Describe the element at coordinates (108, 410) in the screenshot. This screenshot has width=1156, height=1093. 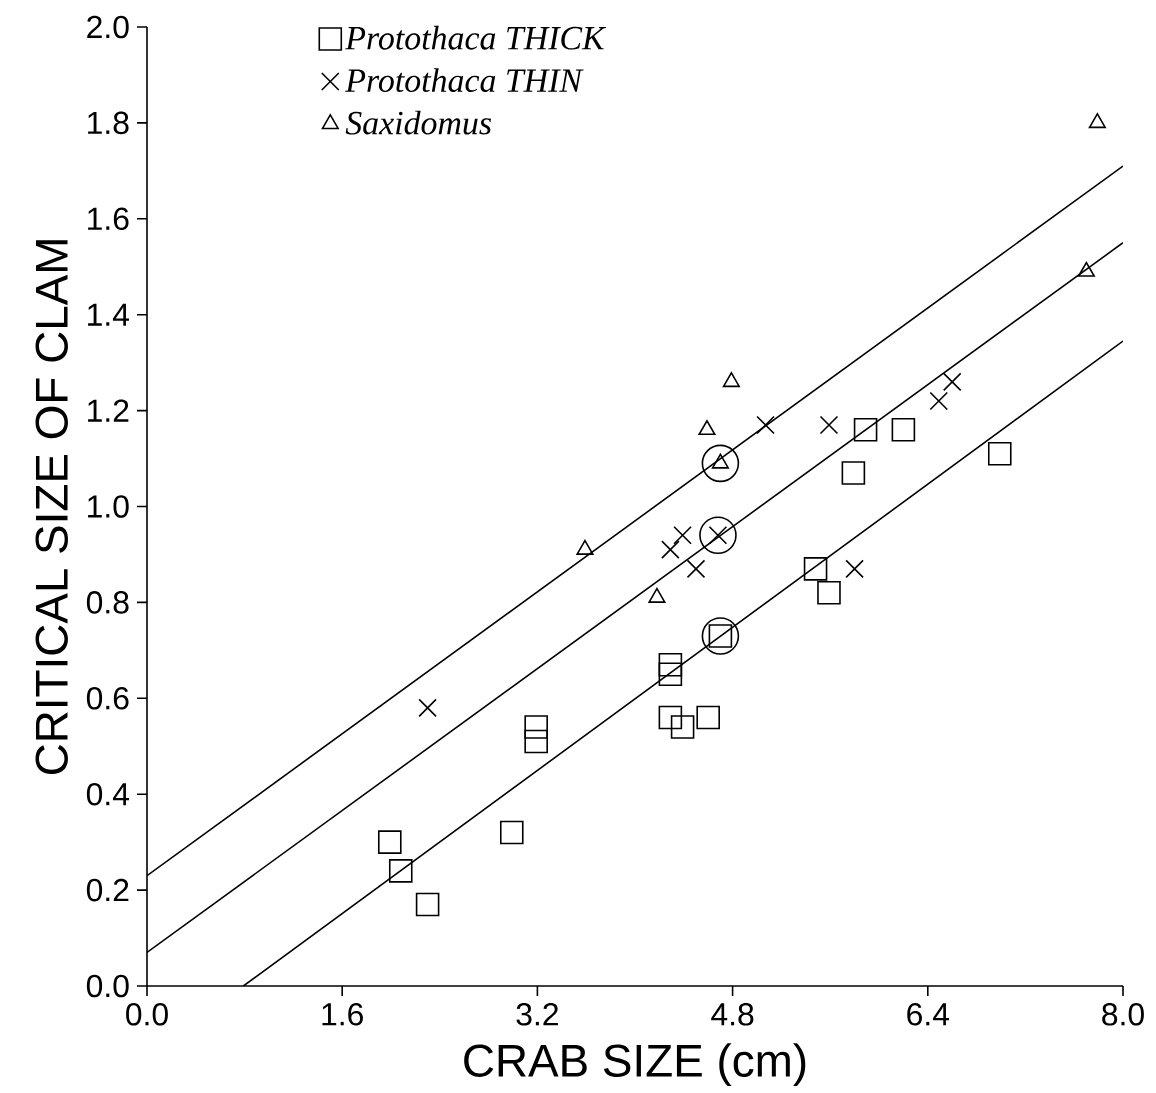
I see `y-tick-label: 1.2` at that location.